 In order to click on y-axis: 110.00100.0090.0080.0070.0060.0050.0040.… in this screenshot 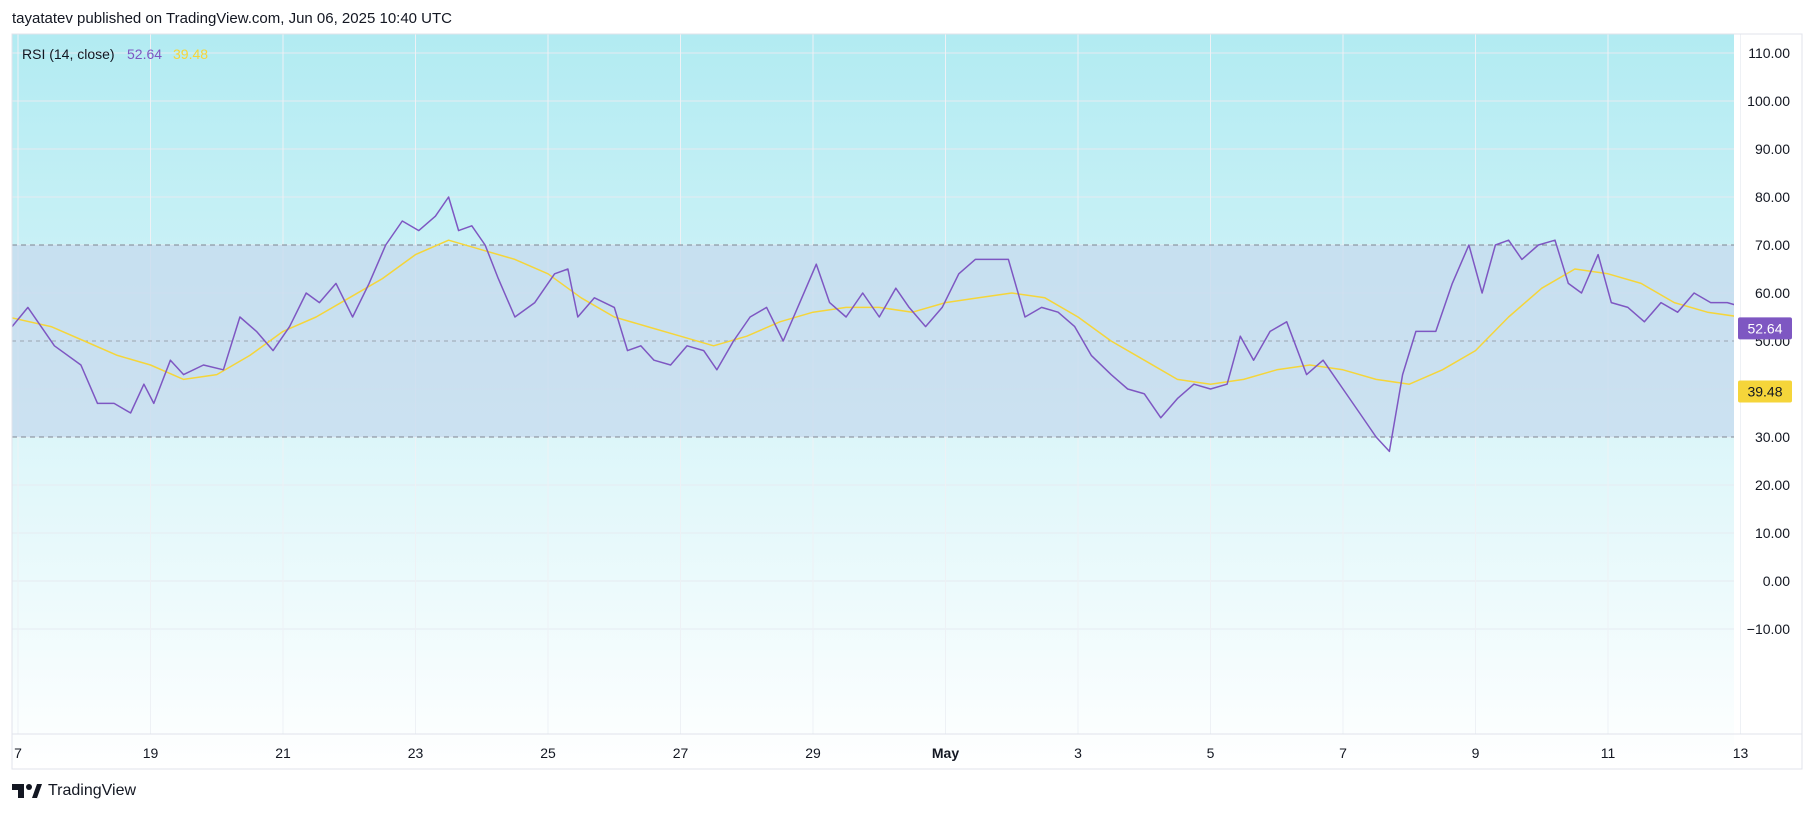, I will do `click(1768, 341)`.